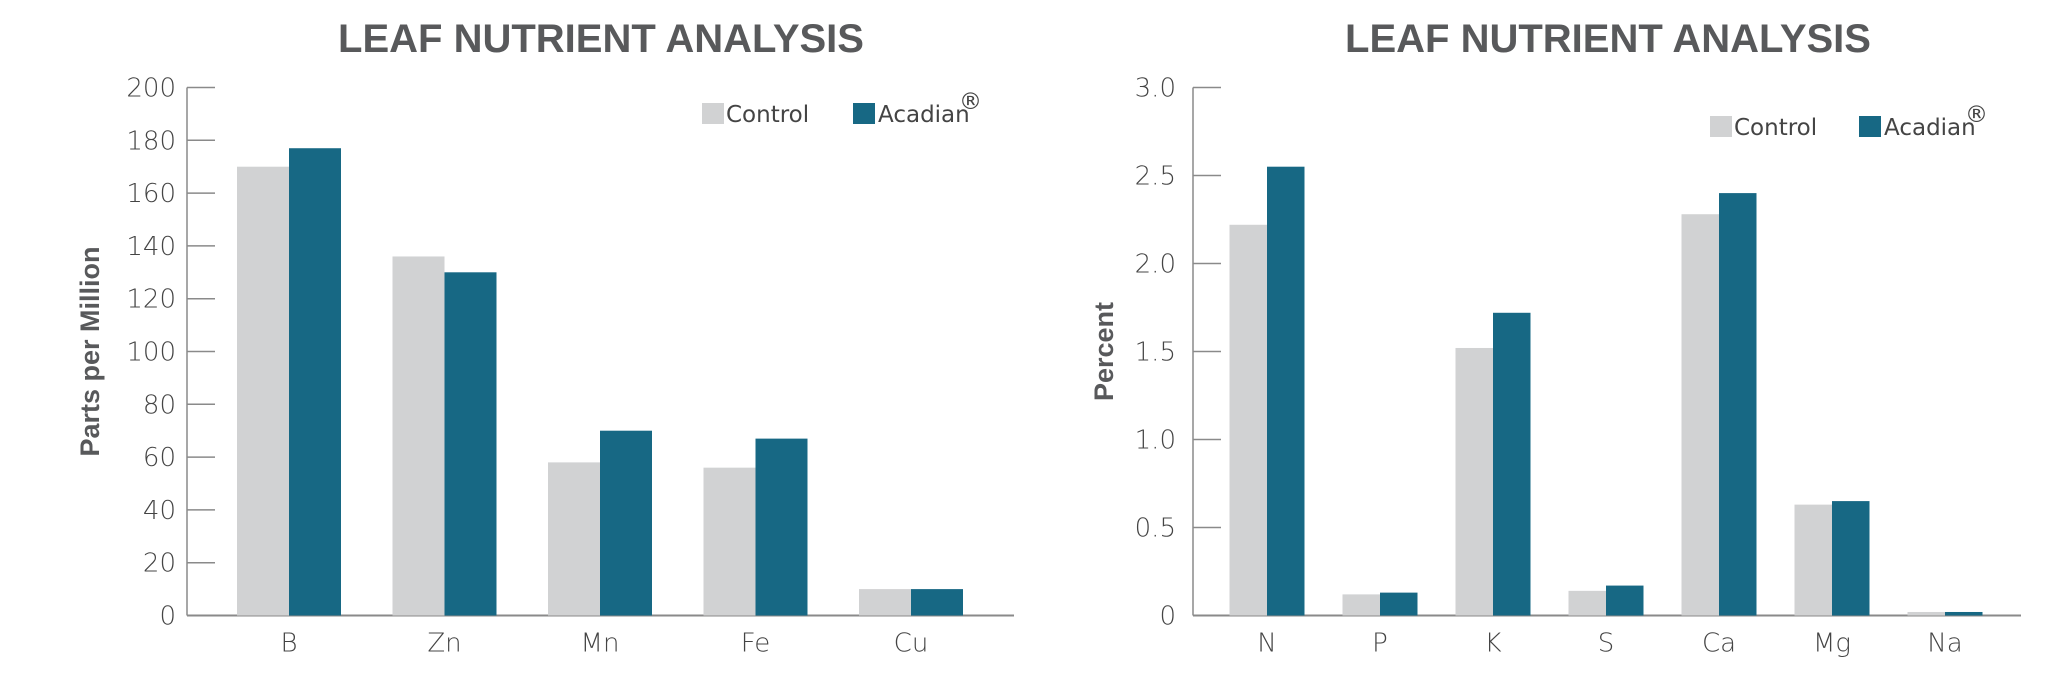  Describe the element at coordinates (1587, 603) in the screenshot. I see `bar-control-s` at that location.